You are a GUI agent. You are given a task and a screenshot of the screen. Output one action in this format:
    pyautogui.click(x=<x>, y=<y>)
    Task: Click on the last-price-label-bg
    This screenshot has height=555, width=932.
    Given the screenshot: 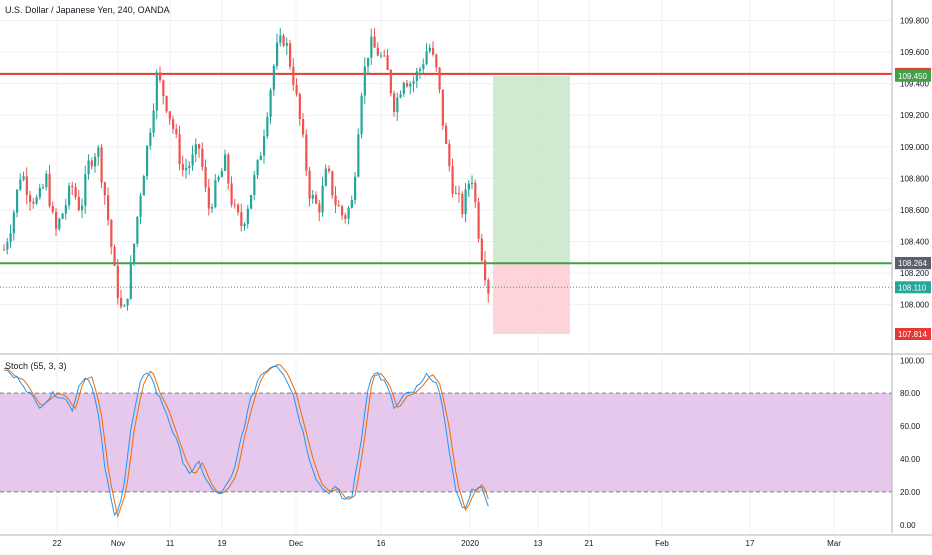 What is the action you would take?
    pyautogui.click(x=913, y=287)
    